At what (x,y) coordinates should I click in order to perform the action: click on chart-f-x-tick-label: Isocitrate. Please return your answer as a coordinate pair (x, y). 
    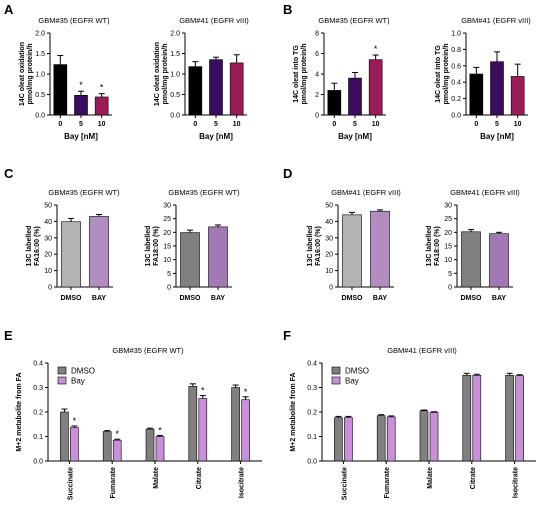
    Looking at the image, I should click on (516, 482).